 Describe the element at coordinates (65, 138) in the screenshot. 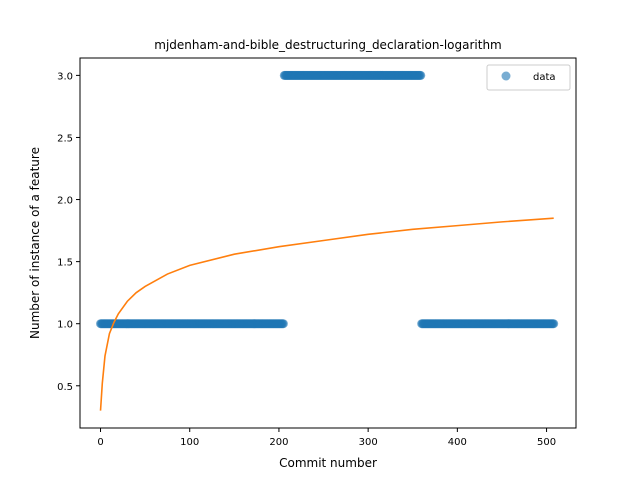

I see `y-tick-label: 2.5` at that location.